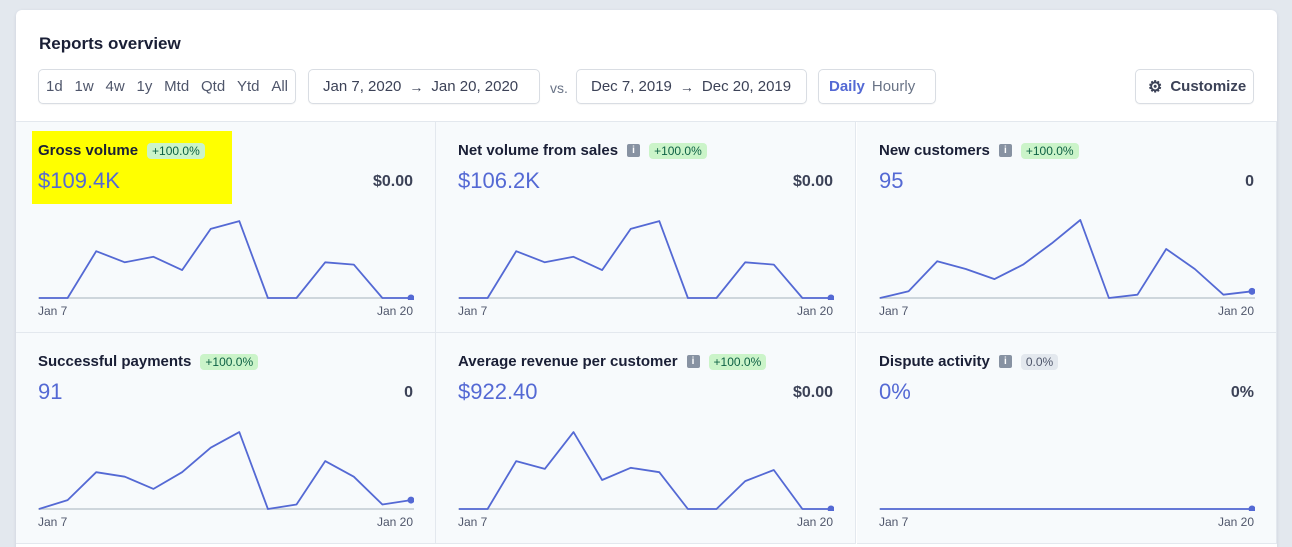 The image size is (1292, 547). Describe the element at coordinates (115, 361) in the screenshot. I see `metric-title: Successful payments` at that location.